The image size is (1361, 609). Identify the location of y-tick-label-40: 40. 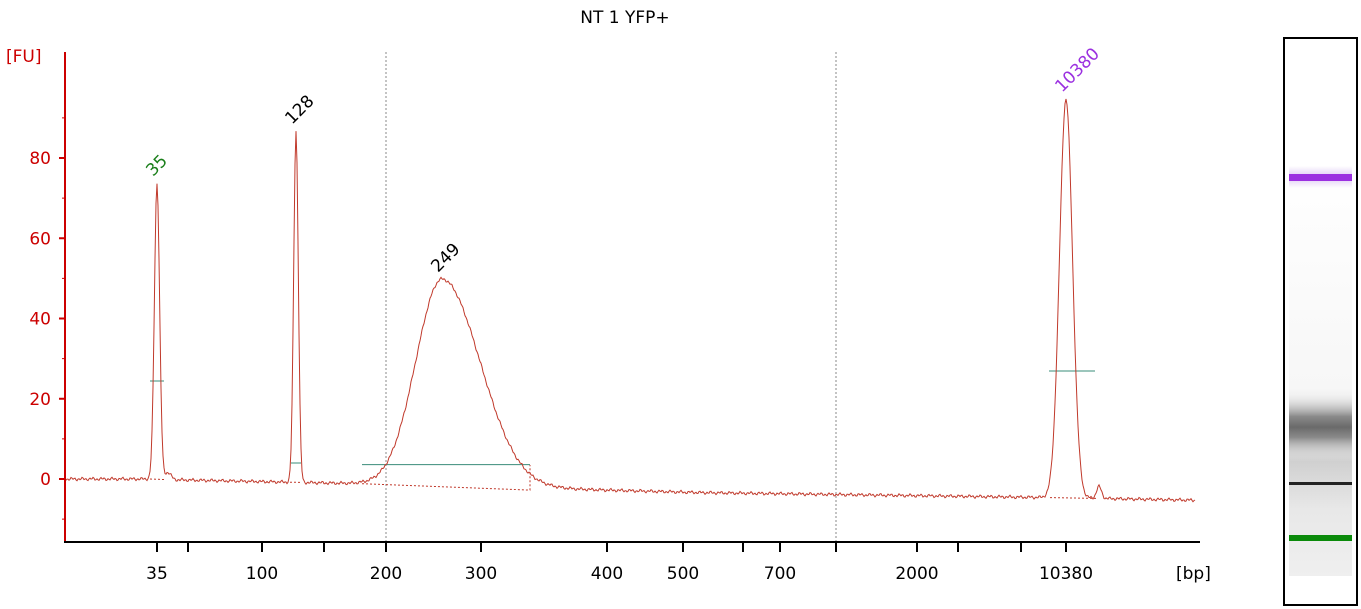
(40, 320).